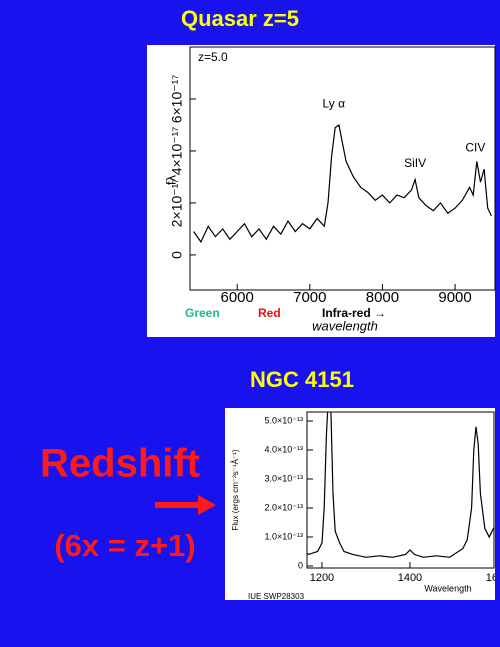 The image size is (500, 647). I want to click on x-tick-label: 8000, so click(382, 297).